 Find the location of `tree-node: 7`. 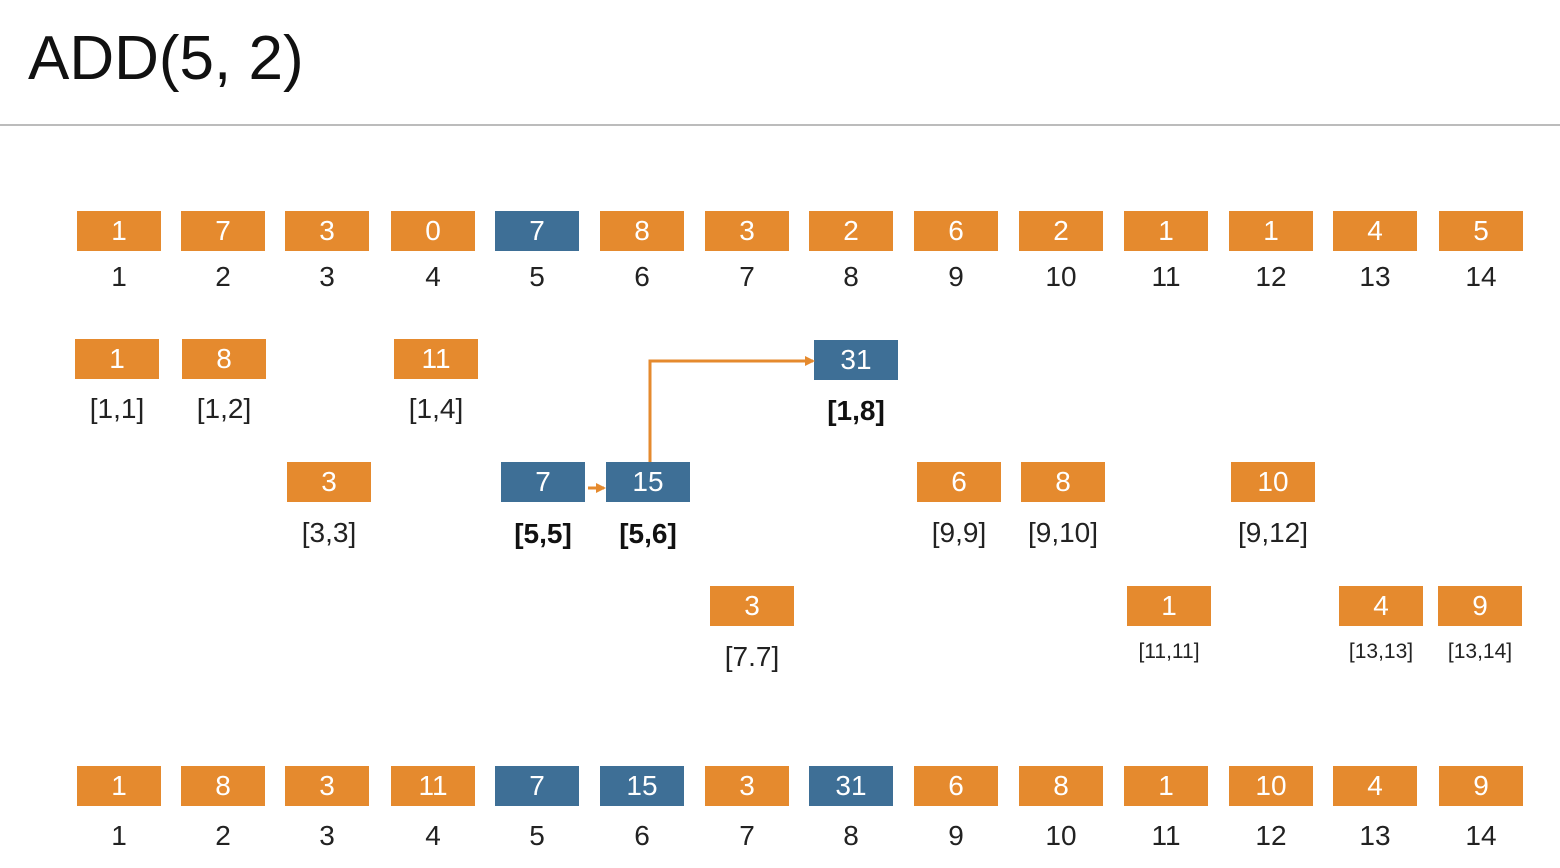

tree-node: 7 is located at coordinates (543, 482).